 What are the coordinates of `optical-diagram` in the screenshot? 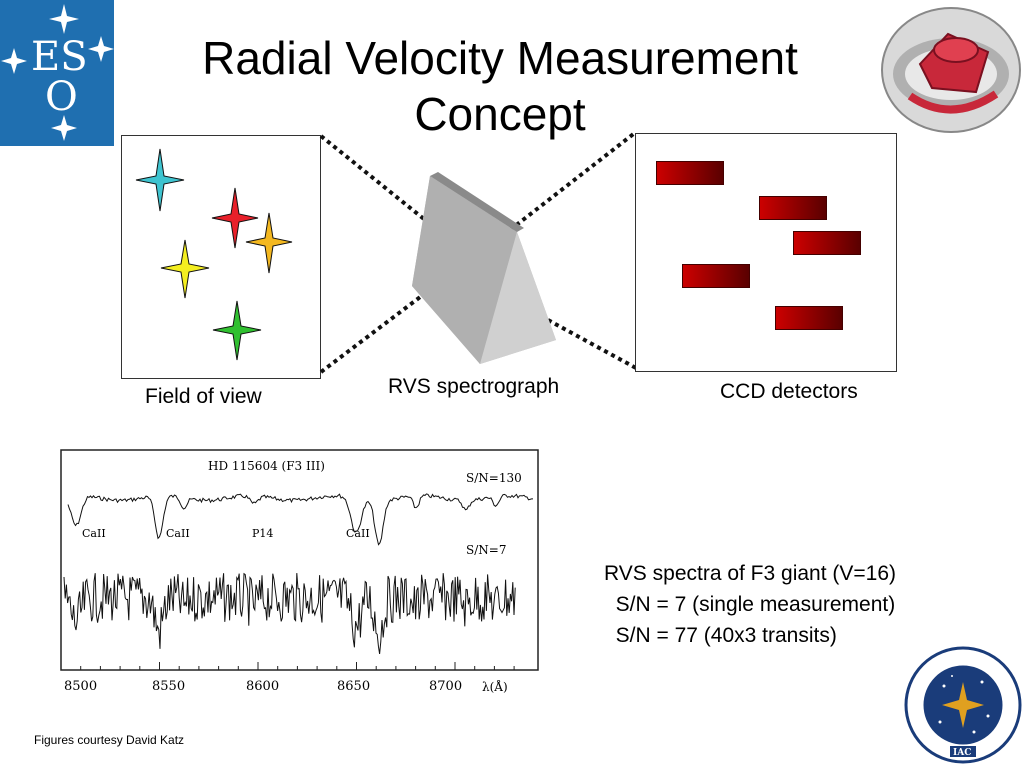 It's located at (478, 252).